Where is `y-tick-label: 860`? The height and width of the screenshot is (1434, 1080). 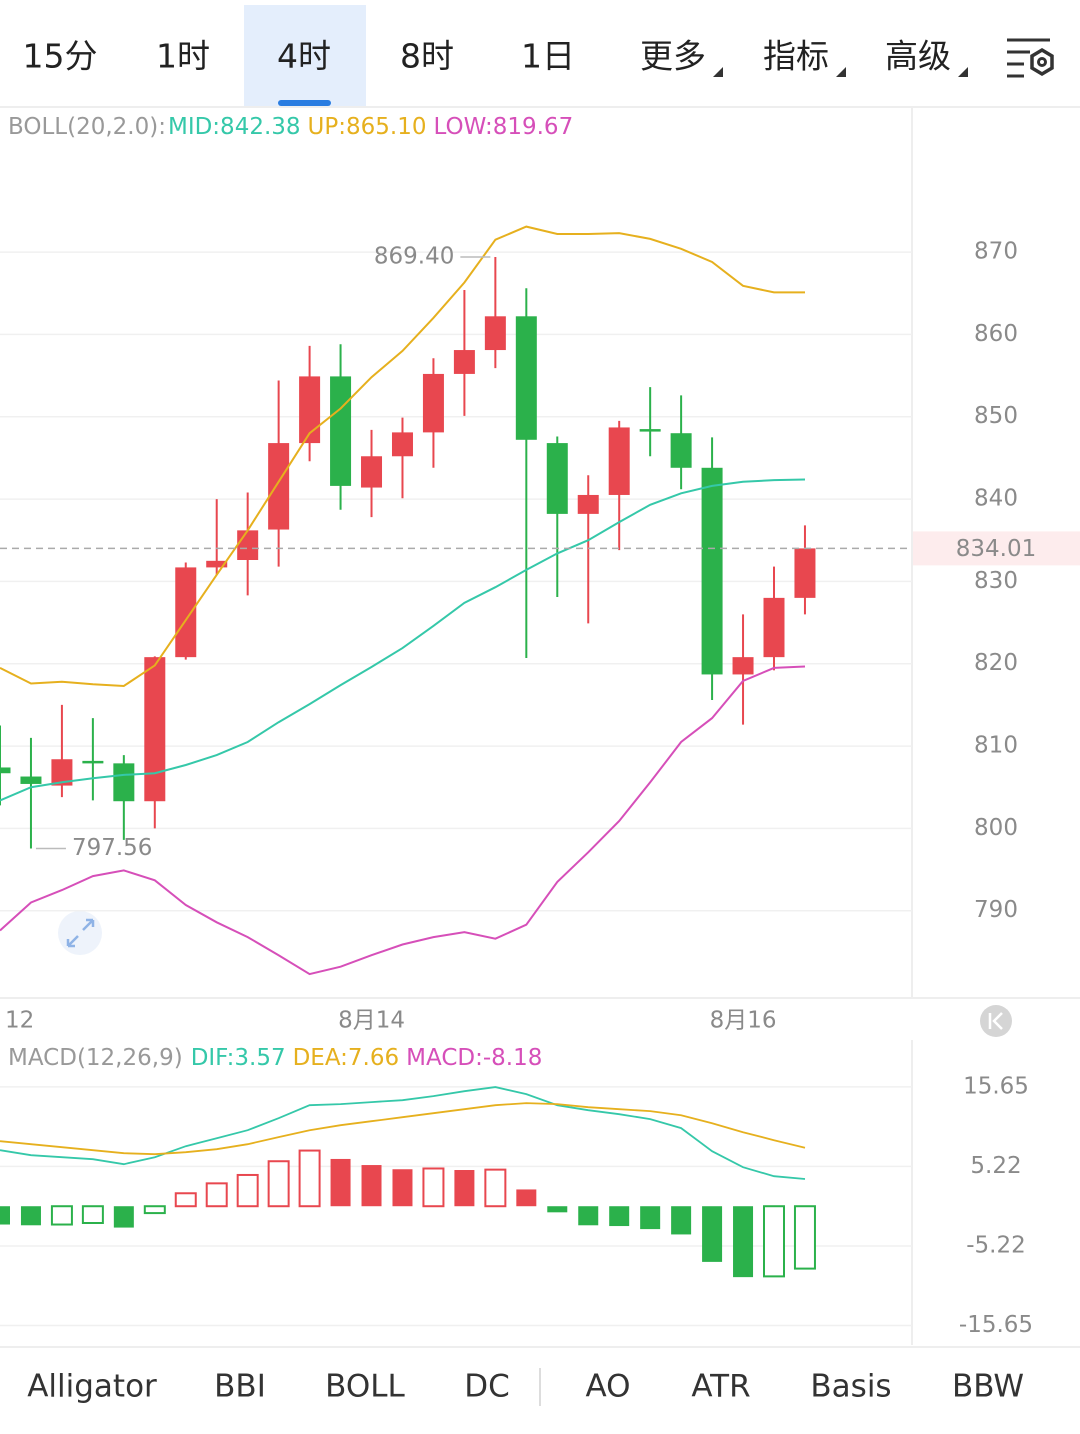
y-tick-label: 860 is located at coordinates (996, 334).